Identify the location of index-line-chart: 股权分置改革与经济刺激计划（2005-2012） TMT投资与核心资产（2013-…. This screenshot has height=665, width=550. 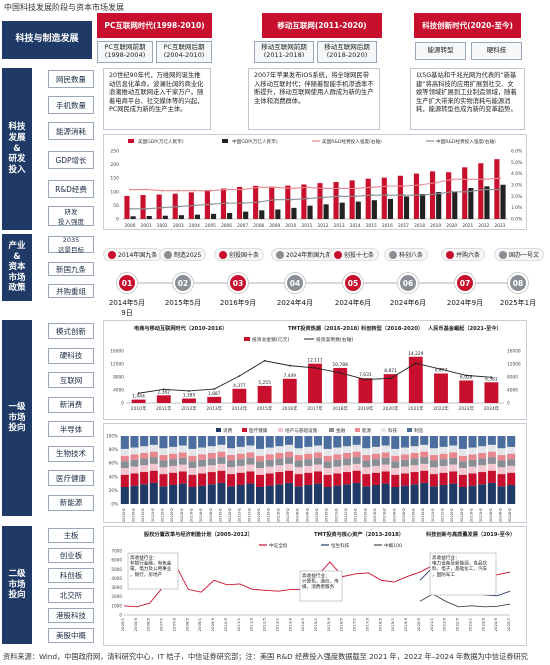
(313, 580).